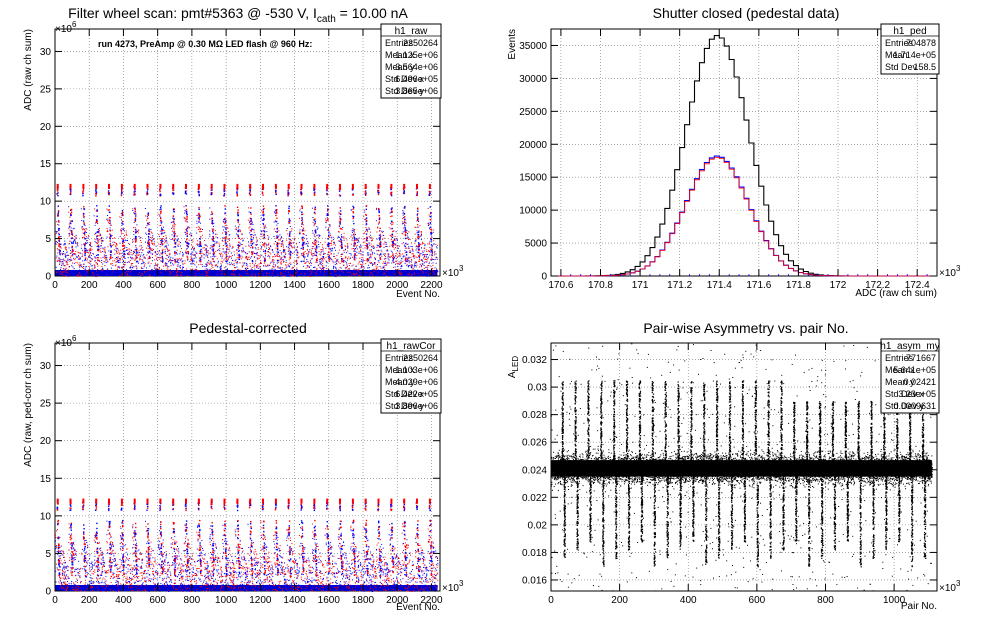 This screenshot has height=626, width=998. Describe the element at coordinates (66, 27) in the screenshot. I see `y-exponent-label: ×10⁶` at that location.